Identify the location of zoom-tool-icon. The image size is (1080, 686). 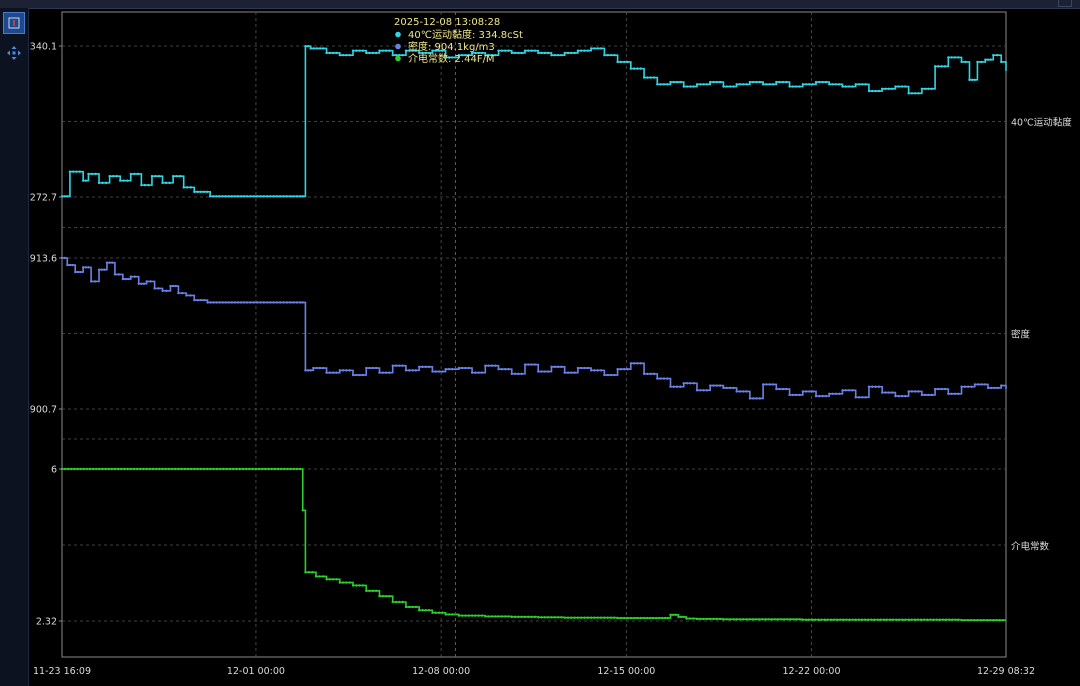
(14, 23).